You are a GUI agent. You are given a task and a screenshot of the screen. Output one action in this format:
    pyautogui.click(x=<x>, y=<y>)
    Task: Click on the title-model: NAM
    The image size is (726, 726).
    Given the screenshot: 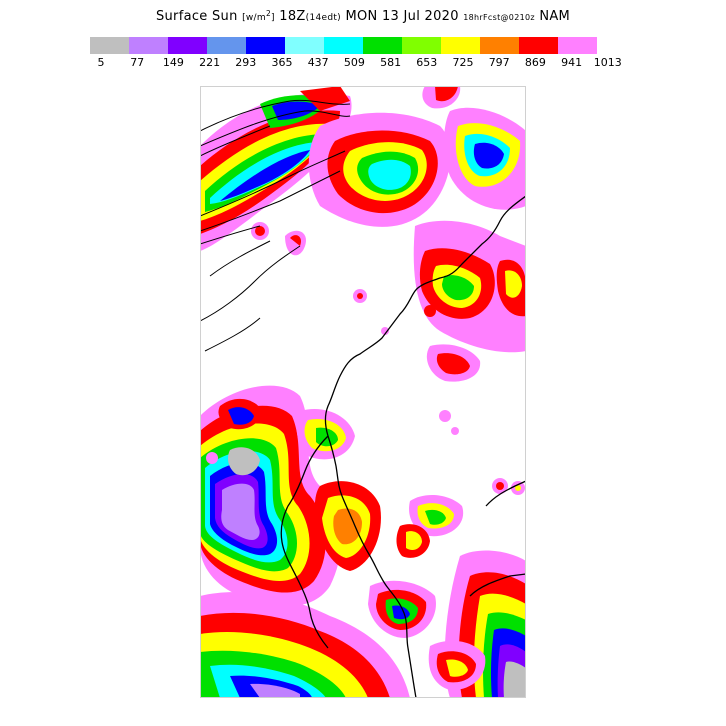 What is the action you would take?
    pyautogui.click(x=555, y=16)
    